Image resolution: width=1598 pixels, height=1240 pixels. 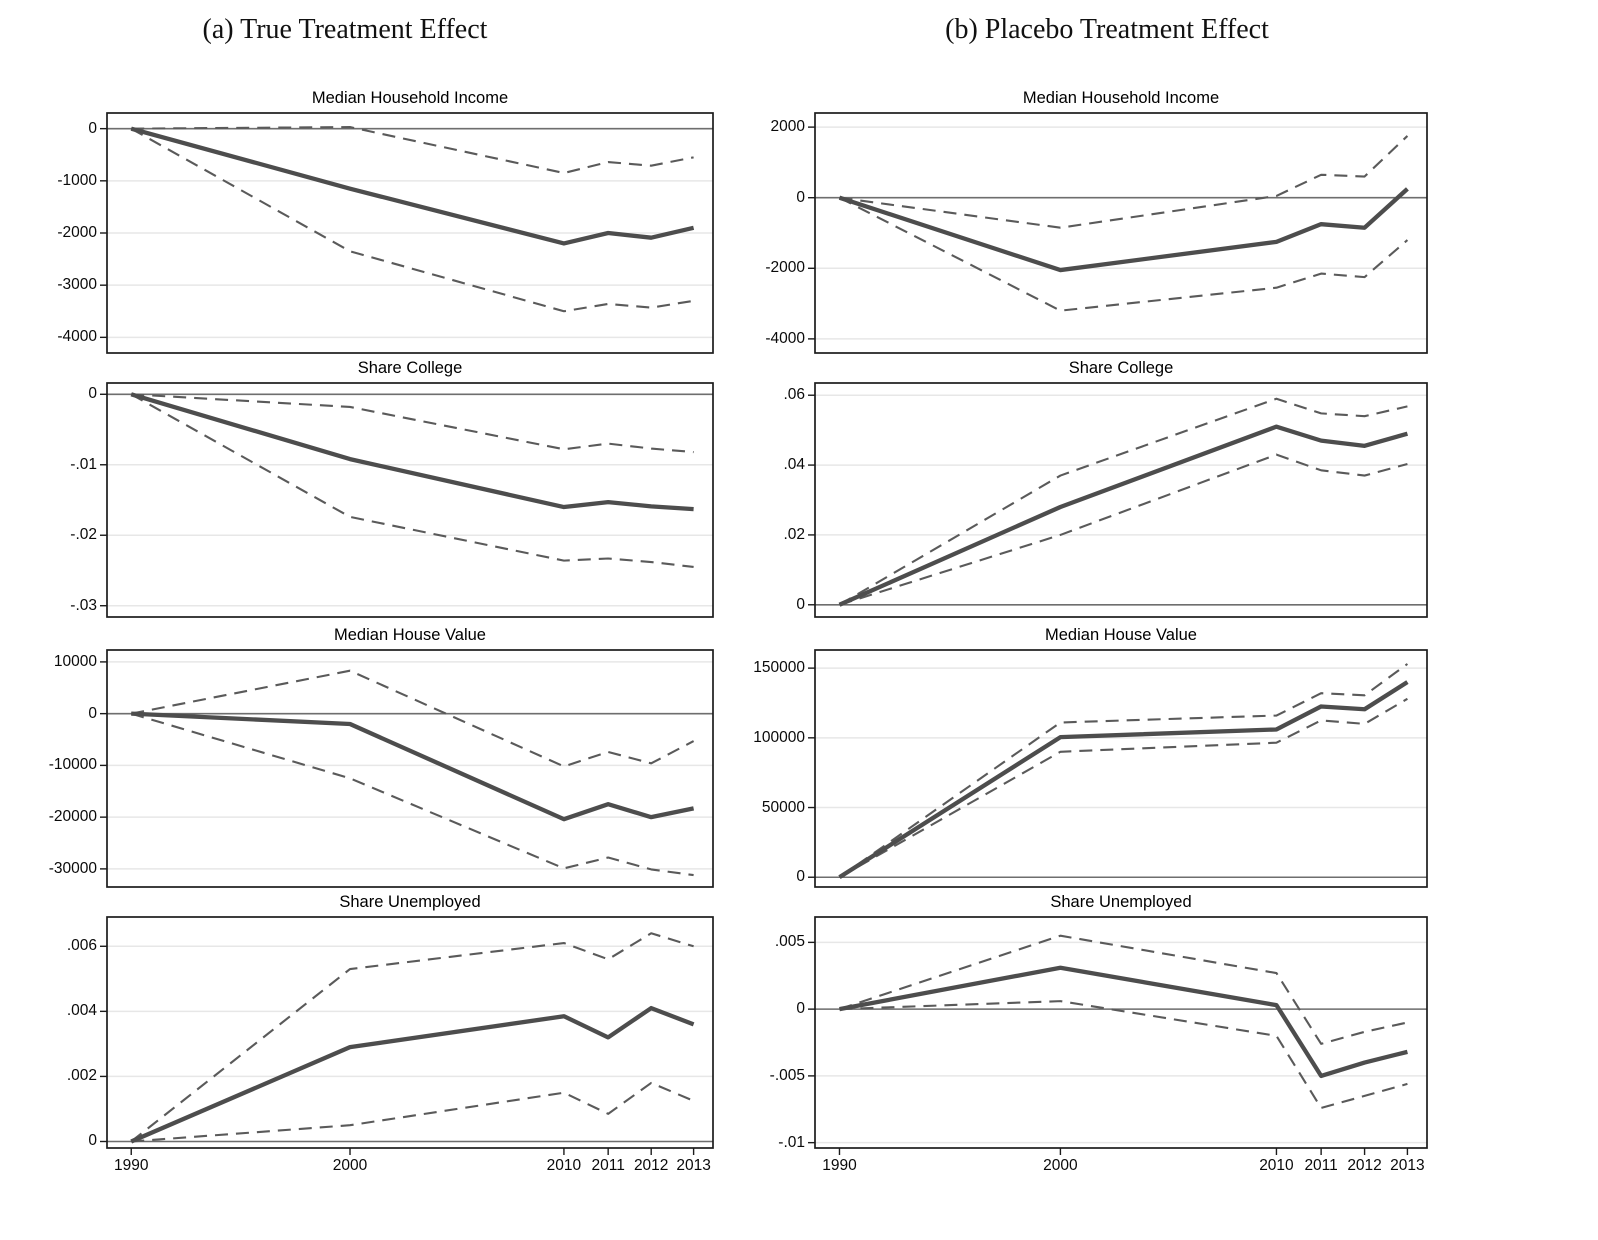 I want to click on y-axis-tick-label: .002, so click(x=81, y=1076).